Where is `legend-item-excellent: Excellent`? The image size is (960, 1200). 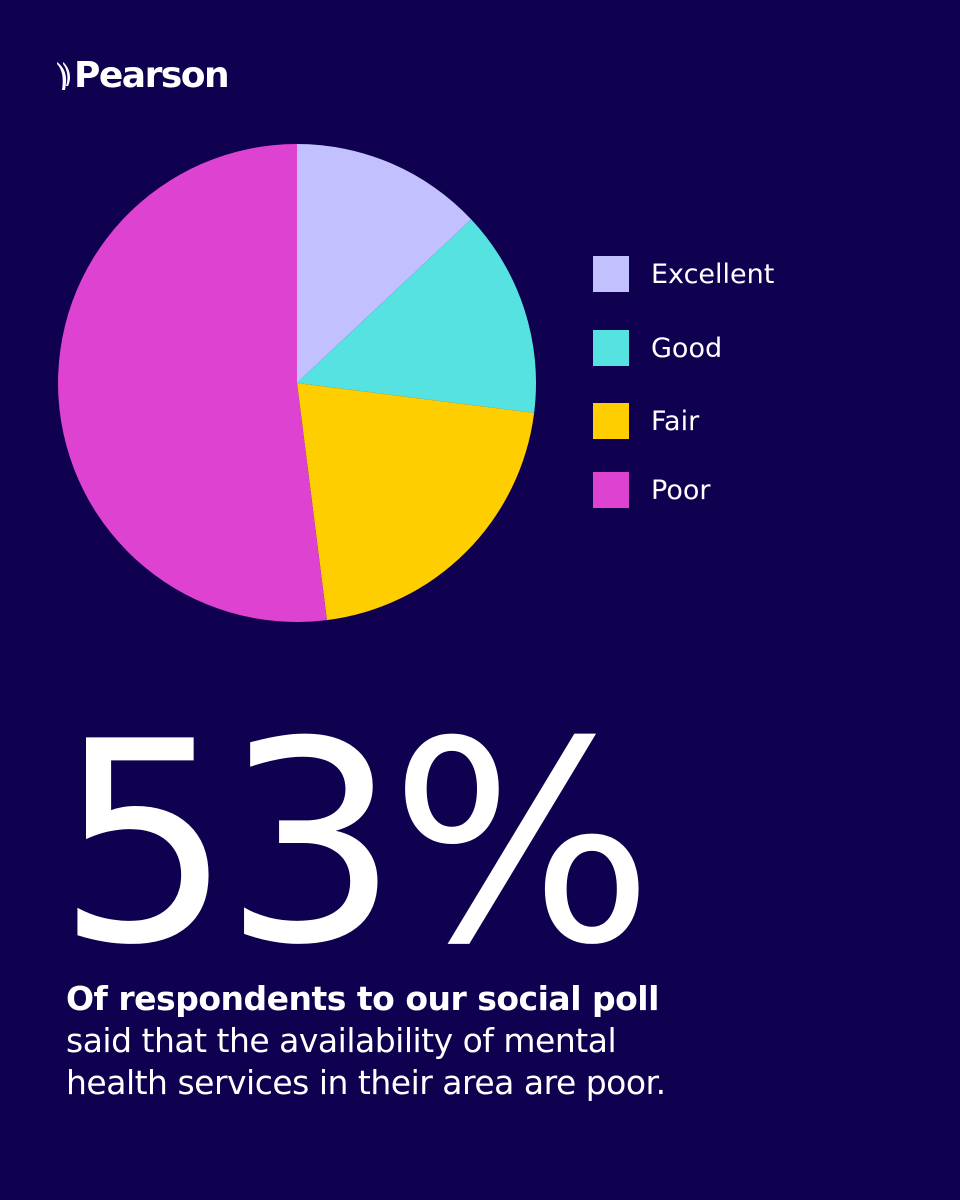
legend-item-excellent: Excellent is located at coordinates (683, 274).